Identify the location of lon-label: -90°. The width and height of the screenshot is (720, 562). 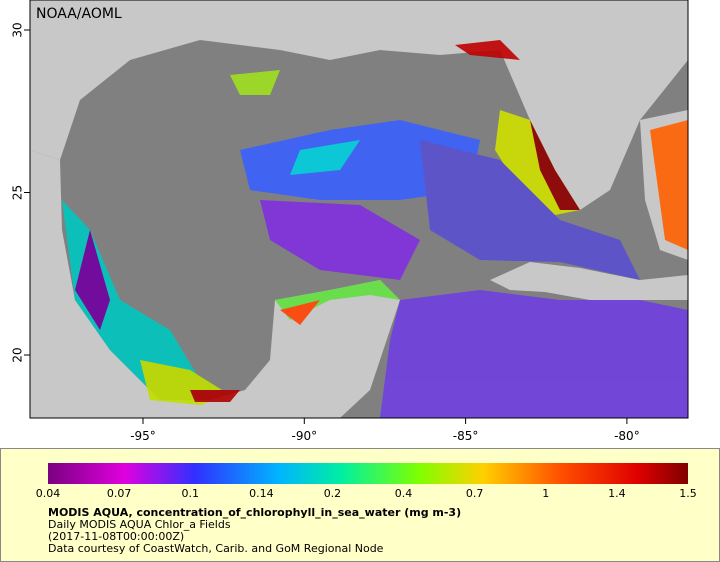
(304, 436).